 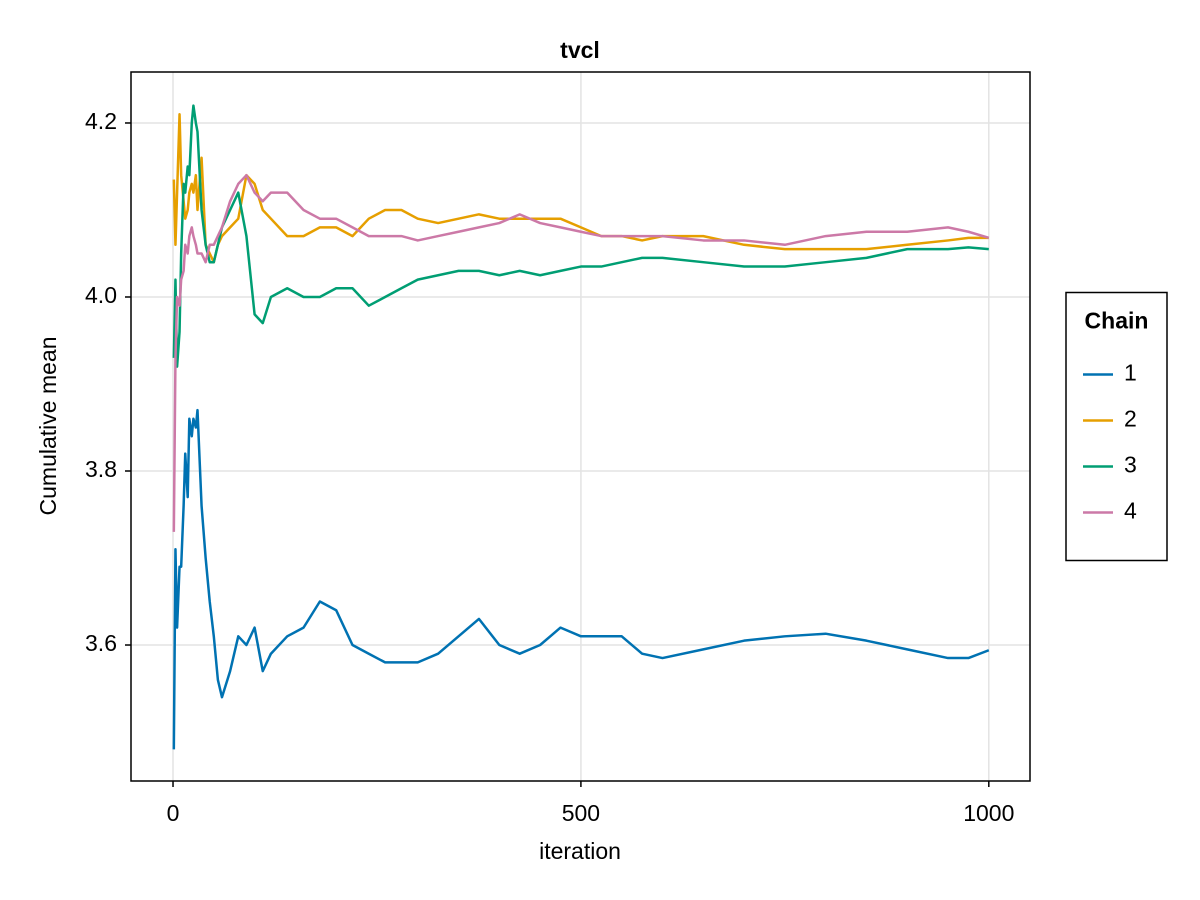 I want to click on legend-label: 4, so click(x=1130, y=511).